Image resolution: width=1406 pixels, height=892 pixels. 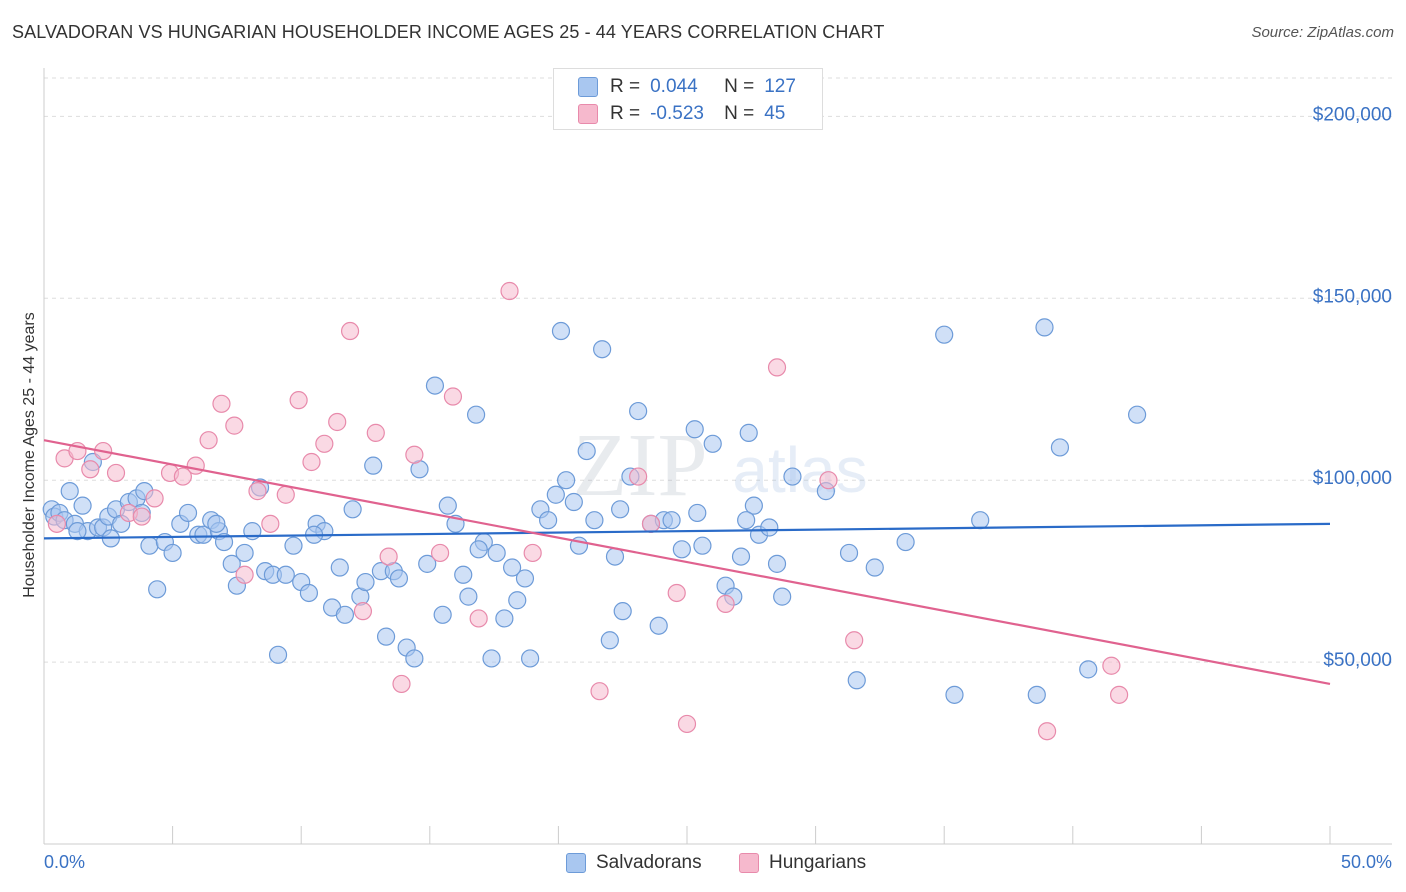 What do you see at coordinates (64, 862) in the screenshot?
I see `x-tick-label: 0.0%` at bounding box center [64, 862].